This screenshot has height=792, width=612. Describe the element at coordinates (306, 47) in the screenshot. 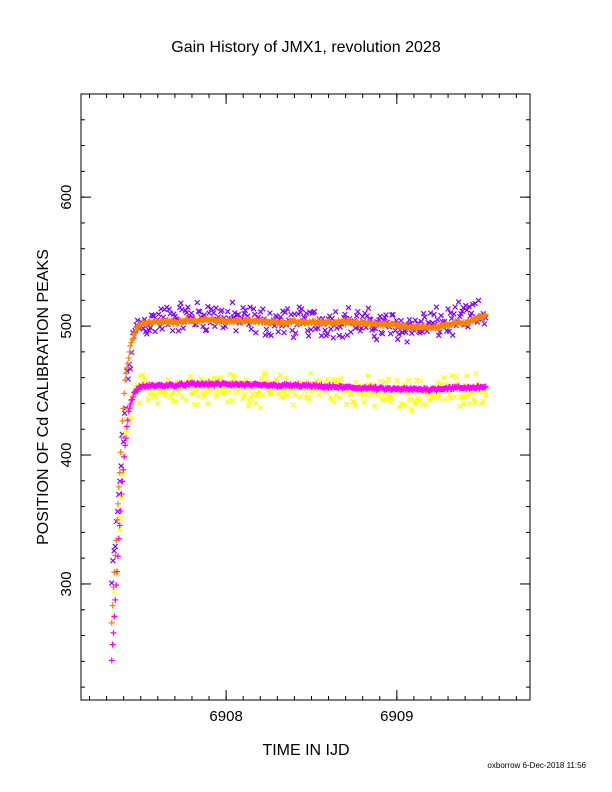

I see `chart-title: Gain History of JMX1, revolution 2028` at that location.